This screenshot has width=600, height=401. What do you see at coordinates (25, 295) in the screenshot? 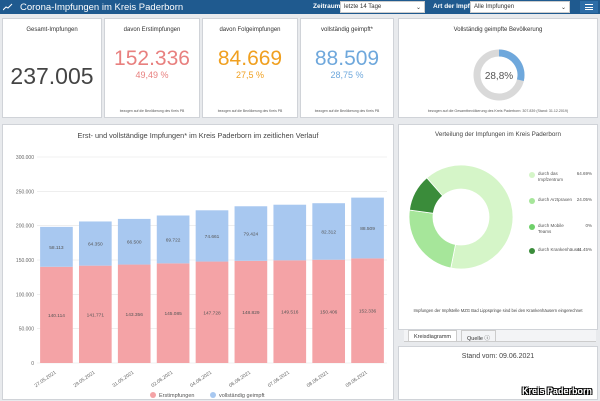
I see `y-tick-label: 100.000` at bounding box center [25, 295].